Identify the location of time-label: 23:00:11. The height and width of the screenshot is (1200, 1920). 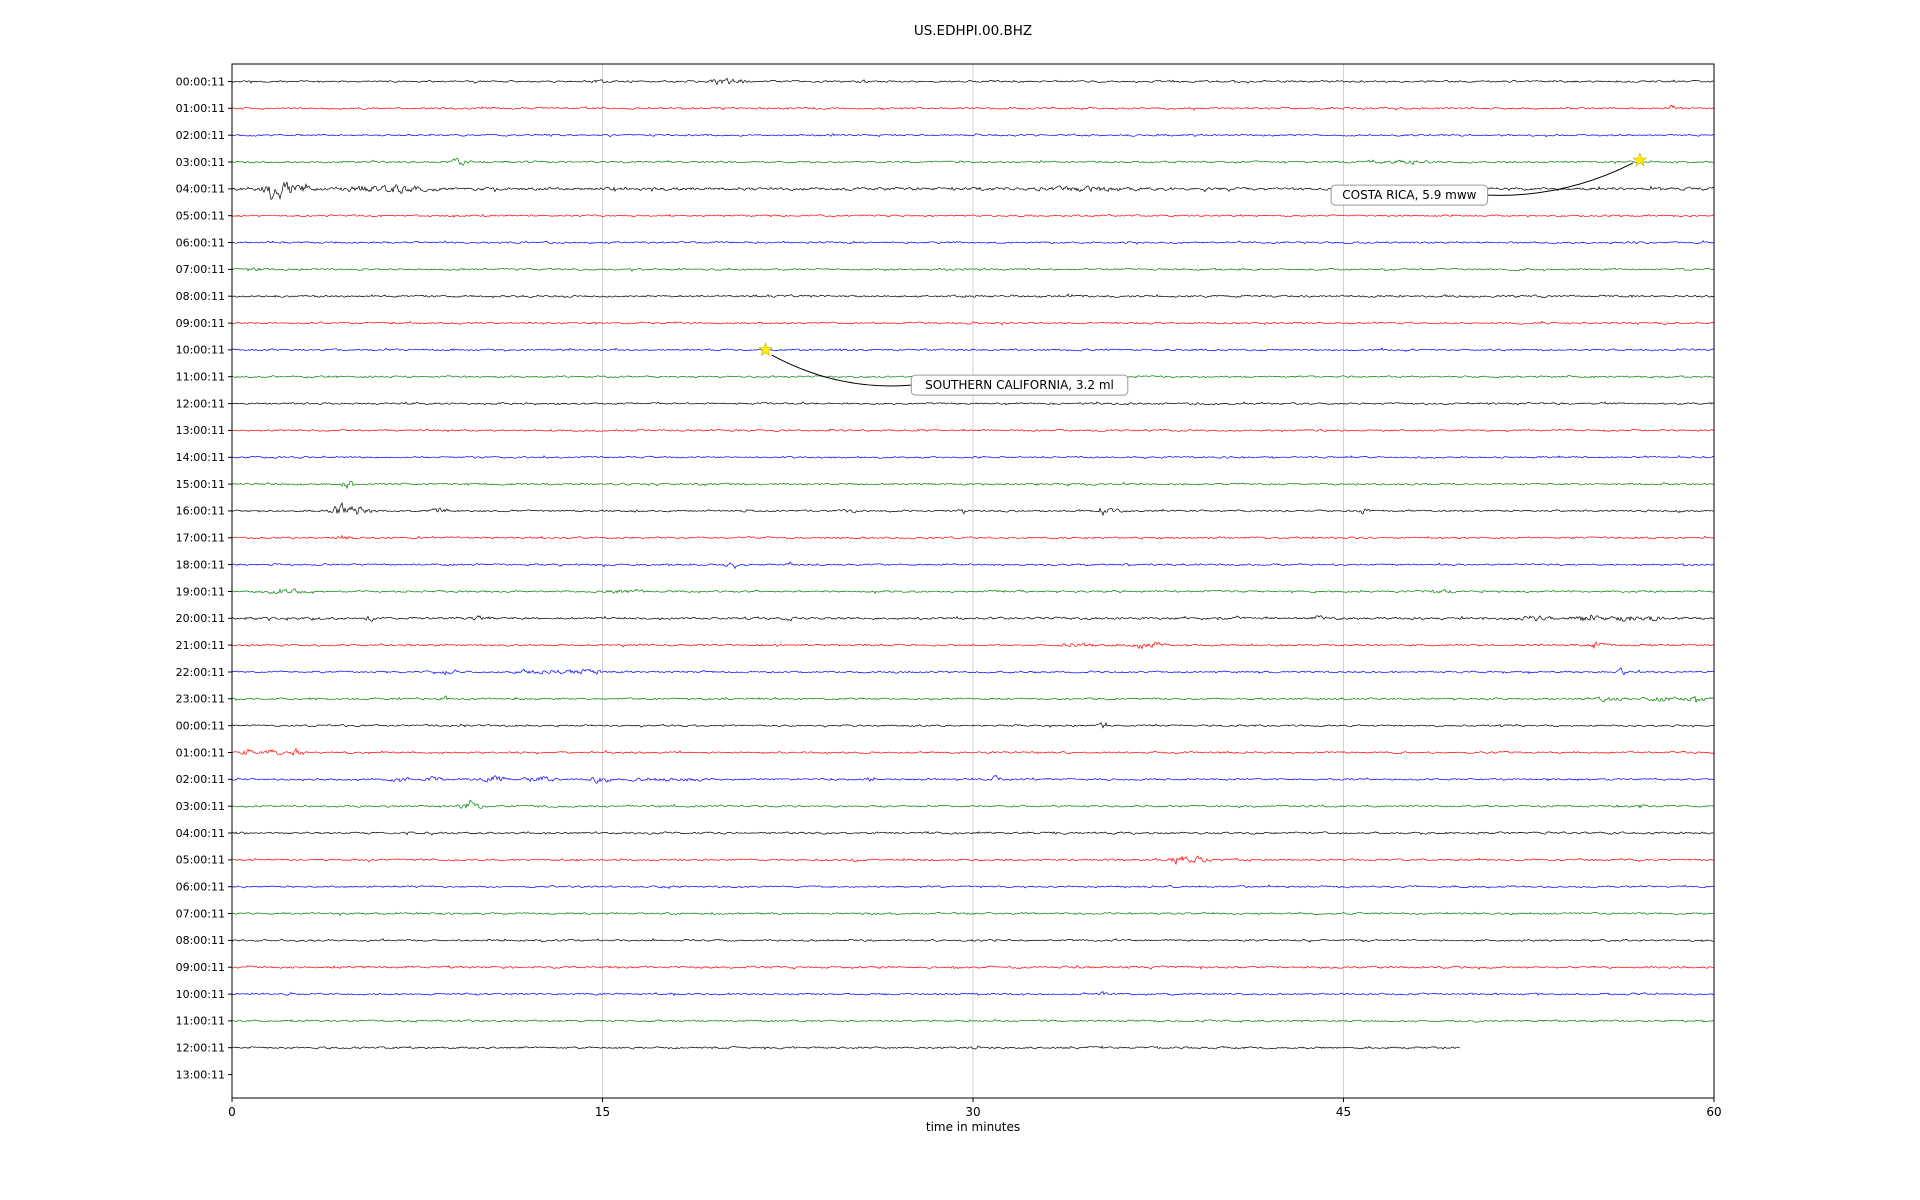
(200, 699).